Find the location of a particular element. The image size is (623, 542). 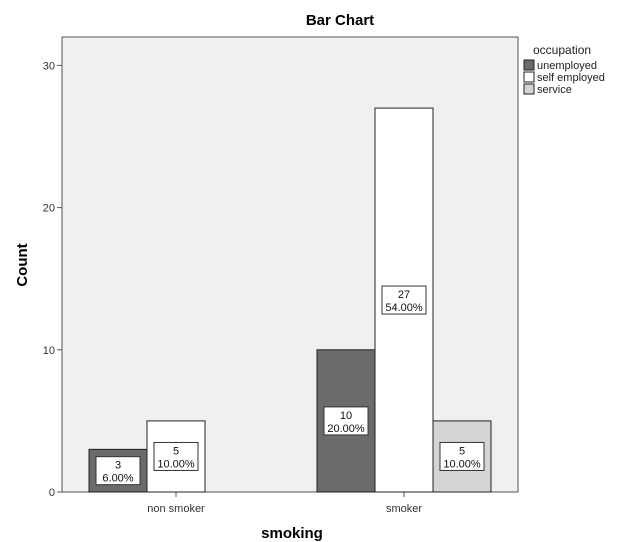

legend-label: service is located at coordinates (554, 90).